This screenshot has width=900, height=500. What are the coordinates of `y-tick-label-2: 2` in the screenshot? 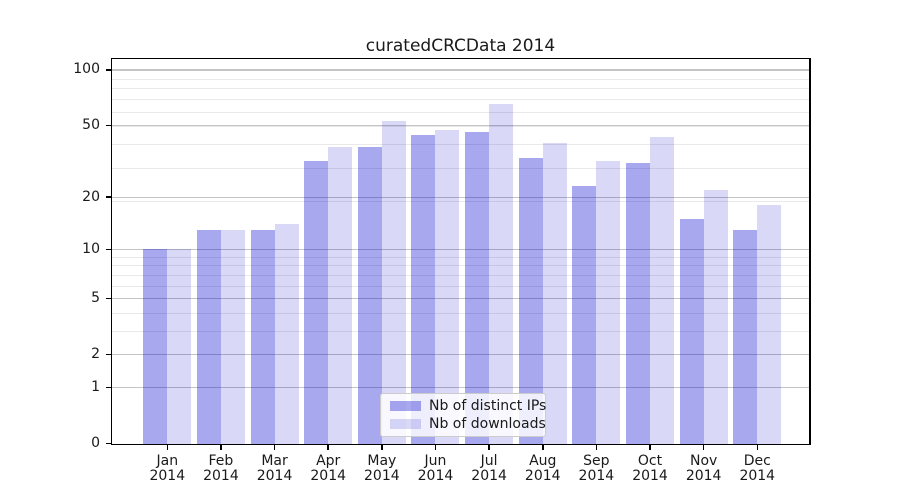 It's located at (95, 354).